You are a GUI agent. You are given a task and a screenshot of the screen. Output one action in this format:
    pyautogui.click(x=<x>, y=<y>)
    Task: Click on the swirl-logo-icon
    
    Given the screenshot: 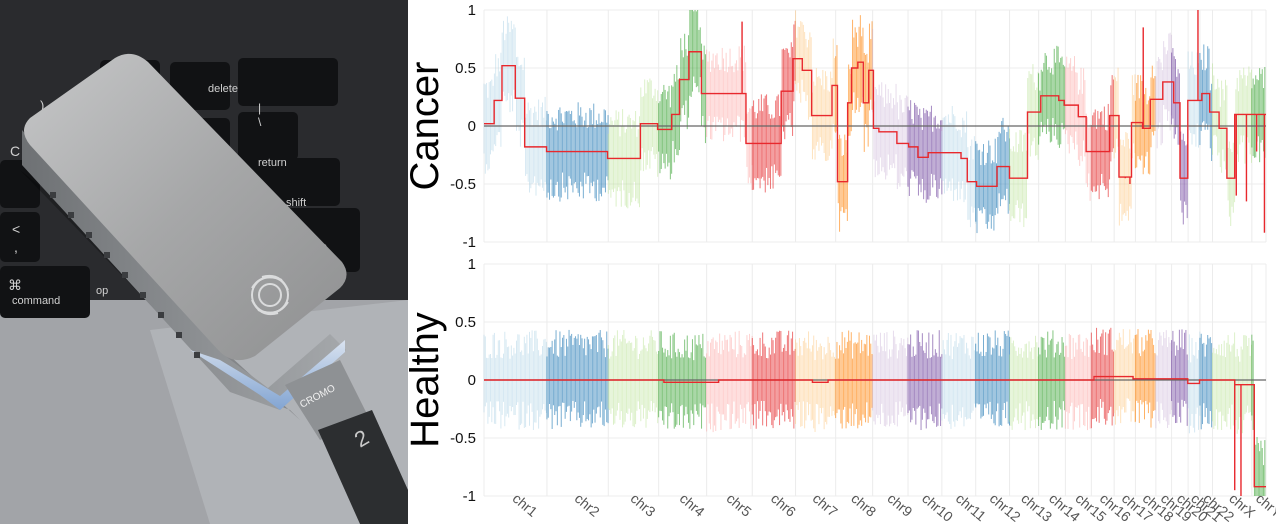 What is the action you would take?
    pyautogui.click(x=270, y=295)
    